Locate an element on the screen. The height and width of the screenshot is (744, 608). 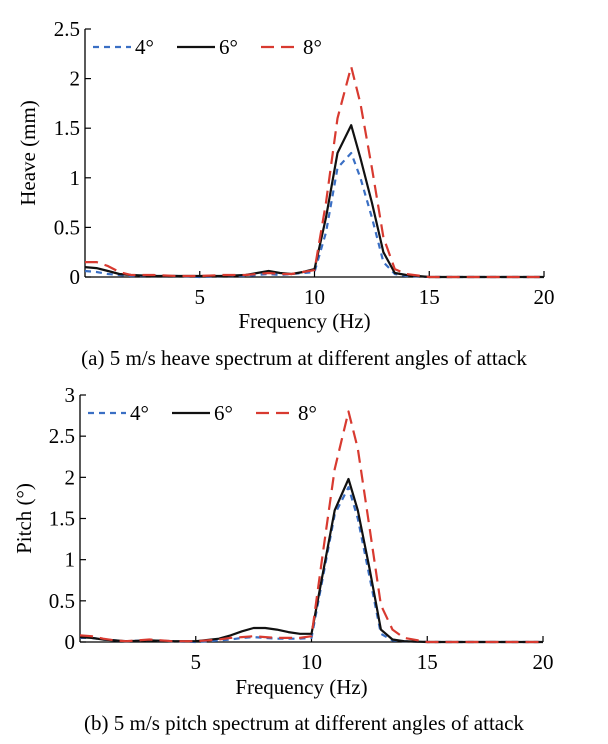
series-line-4deg is located at coordinates (314, 215).